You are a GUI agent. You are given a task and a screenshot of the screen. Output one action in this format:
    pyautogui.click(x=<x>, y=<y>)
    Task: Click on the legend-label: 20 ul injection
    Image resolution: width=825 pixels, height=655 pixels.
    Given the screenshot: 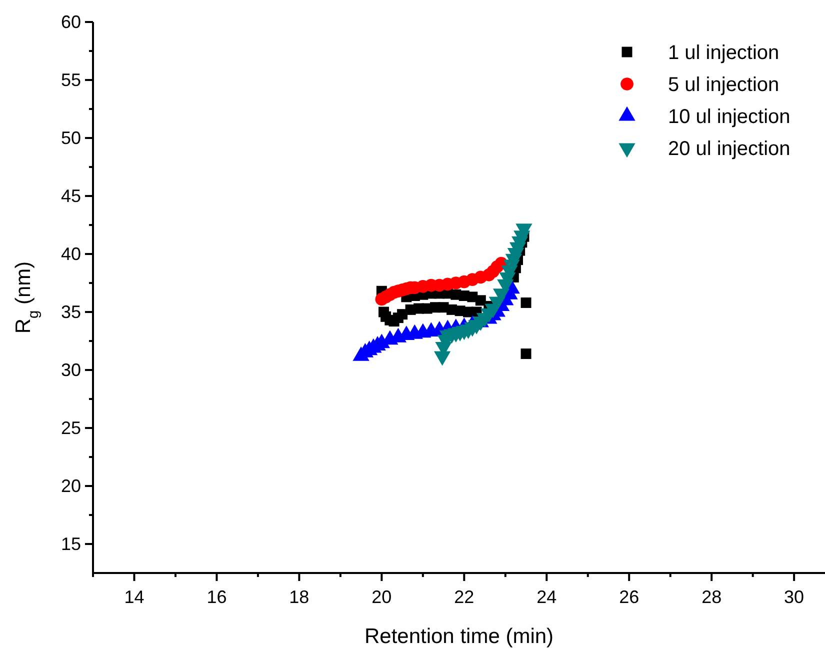 What is the action you would take?
    pyautogui.click(x=729, y=149)
    